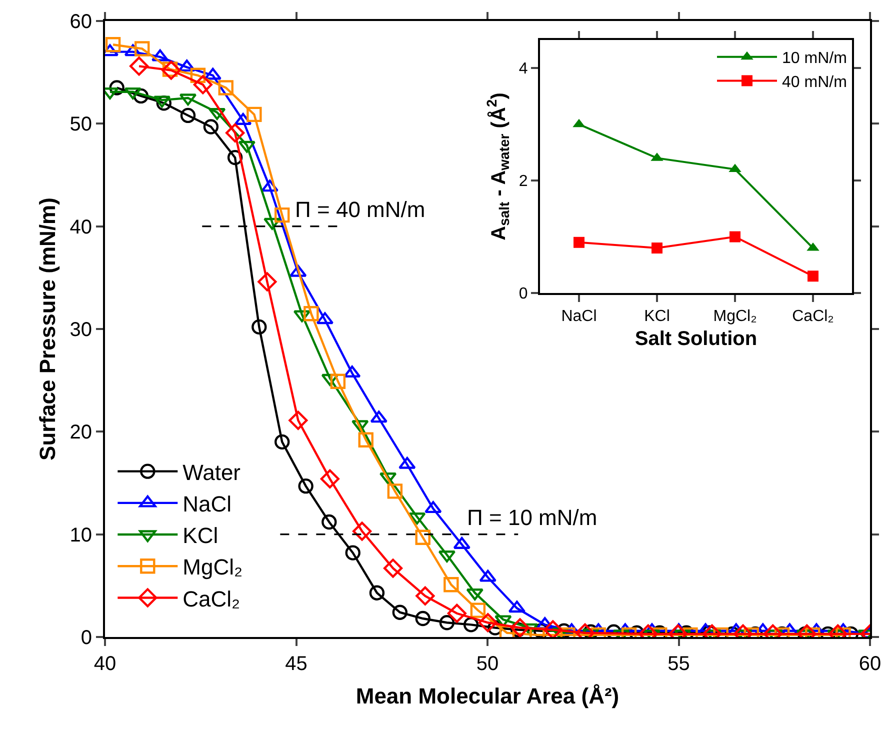 The height and width of the screenshot is (736, 887). Describe the element at coordinates (735, 317) in the screenshot. I see `x-tick-label: MgCl₂` at that location.